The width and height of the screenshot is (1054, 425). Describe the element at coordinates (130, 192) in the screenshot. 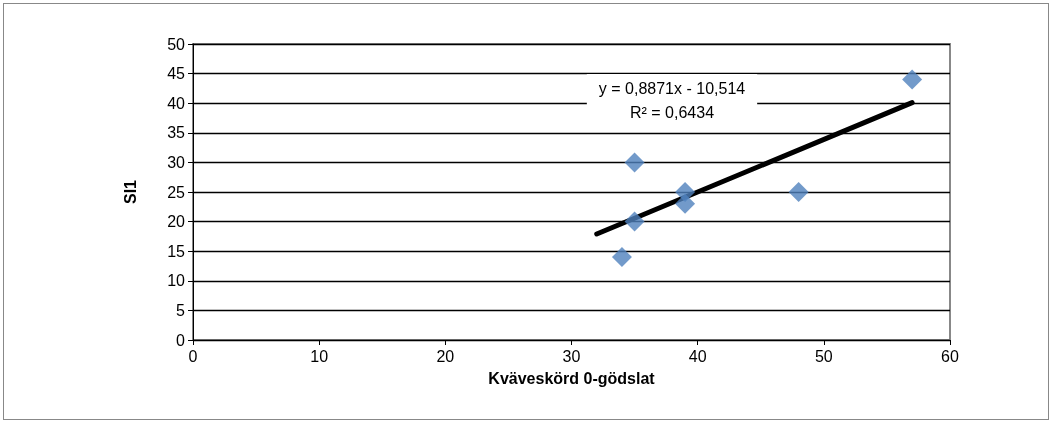

I see `y-axis-title: SI1` at that location.